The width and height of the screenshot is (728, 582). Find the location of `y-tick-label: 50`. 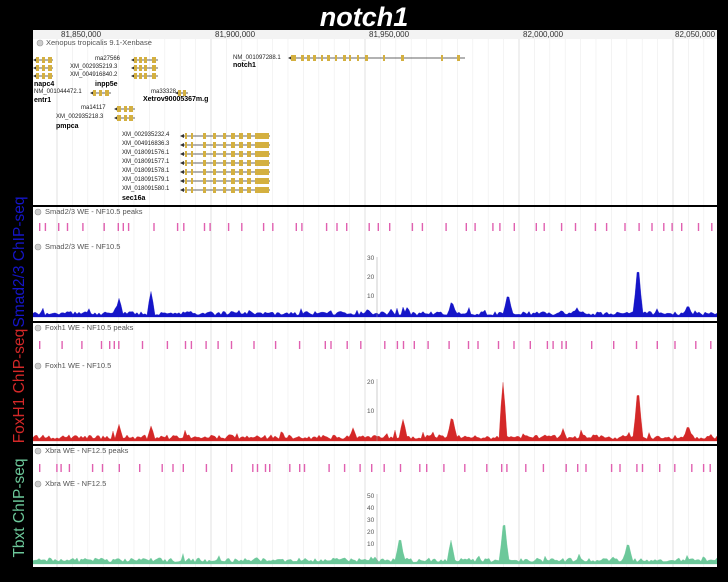

y-tick-label: 50 is located at coordinates (371, 496).